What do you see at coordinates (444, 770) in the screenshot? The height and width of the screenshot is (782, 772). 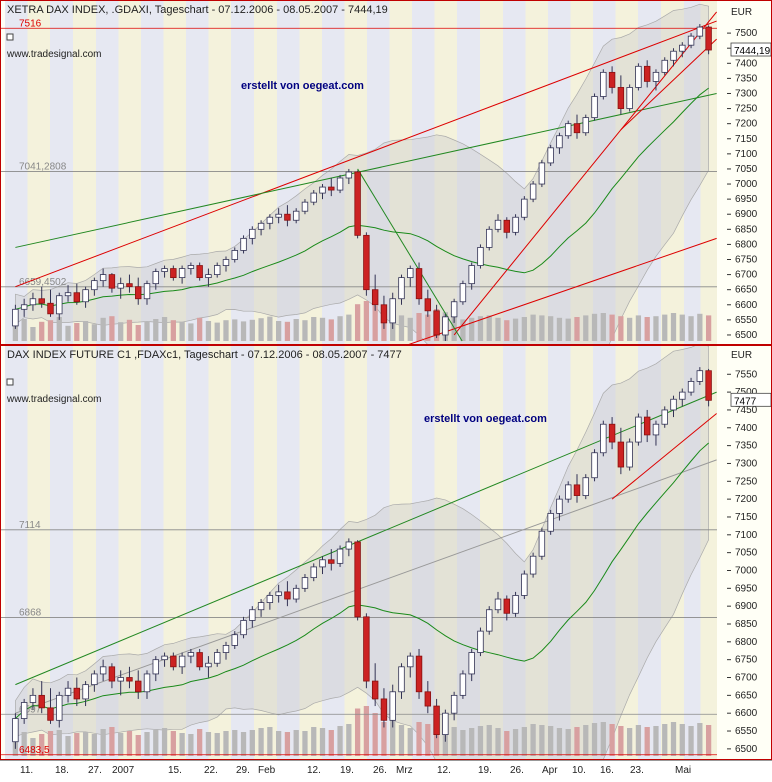 I see `date-tick-label: 12.` at bounding box center [444, 770].